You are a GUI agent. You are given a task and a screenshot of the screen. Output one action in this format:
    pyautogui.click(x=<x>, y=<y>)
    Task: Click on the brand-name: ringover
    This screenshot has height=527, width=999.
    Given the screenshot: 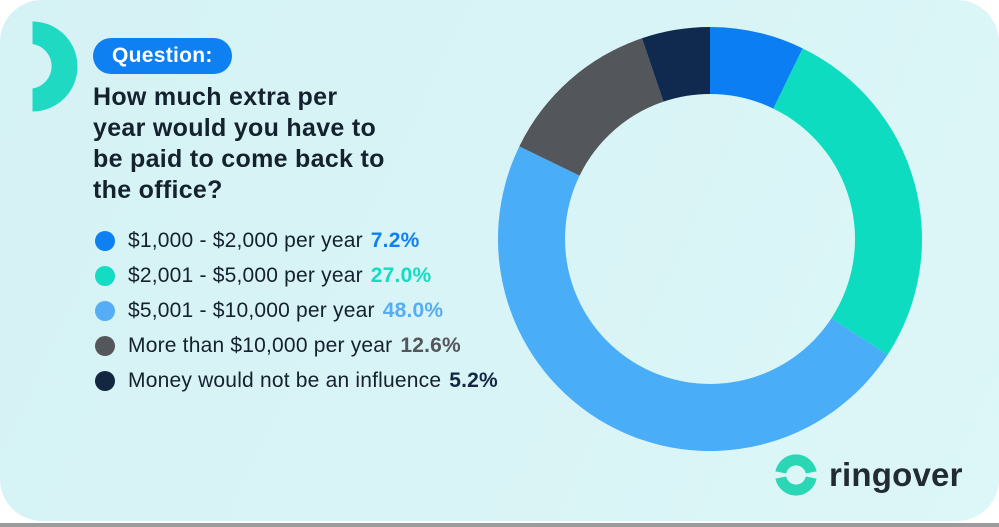 What is the action you would take?
    pyautogui.click(x=896, y=474)
    